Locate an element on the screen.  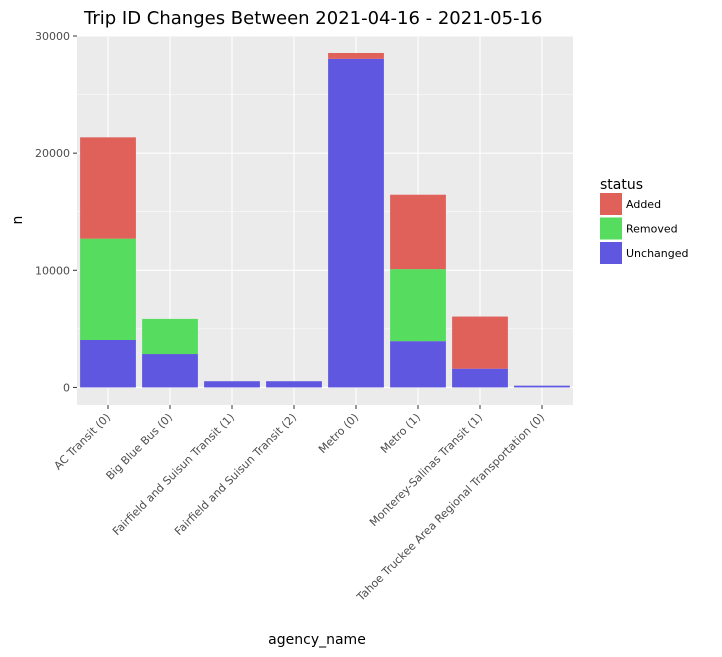
x-tick-label: Fairfield and Suisun Transit (2) is located at coordinates (235, 474).